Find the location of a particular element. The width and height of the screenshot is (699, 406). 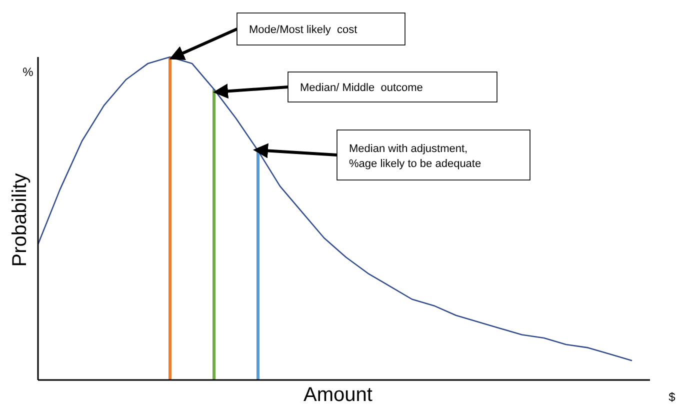

callout-box: Median/ Middle outcome is located at coordinates (393, 87).